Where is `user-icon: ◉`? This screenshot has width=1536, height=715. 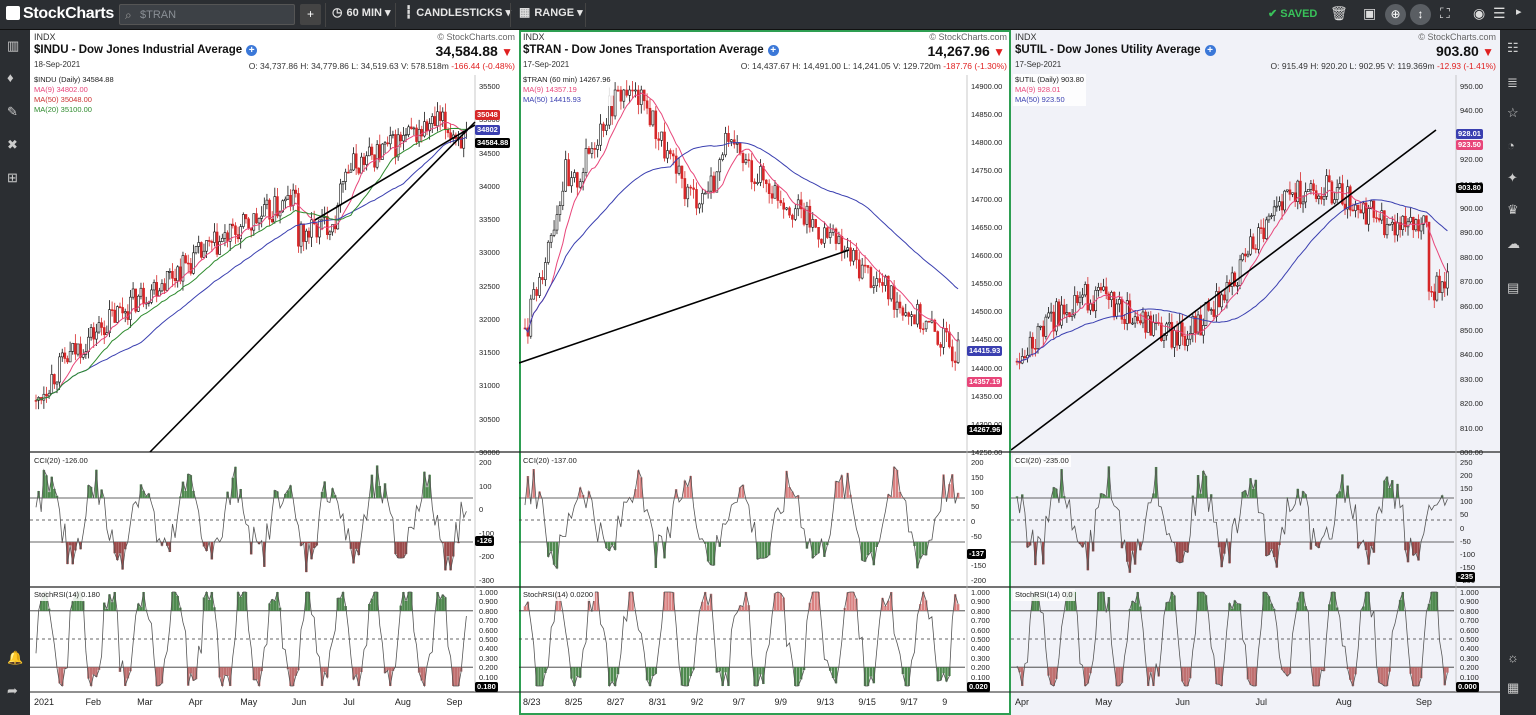
user-icon: ◉ is located at coordinates (1479, 13).